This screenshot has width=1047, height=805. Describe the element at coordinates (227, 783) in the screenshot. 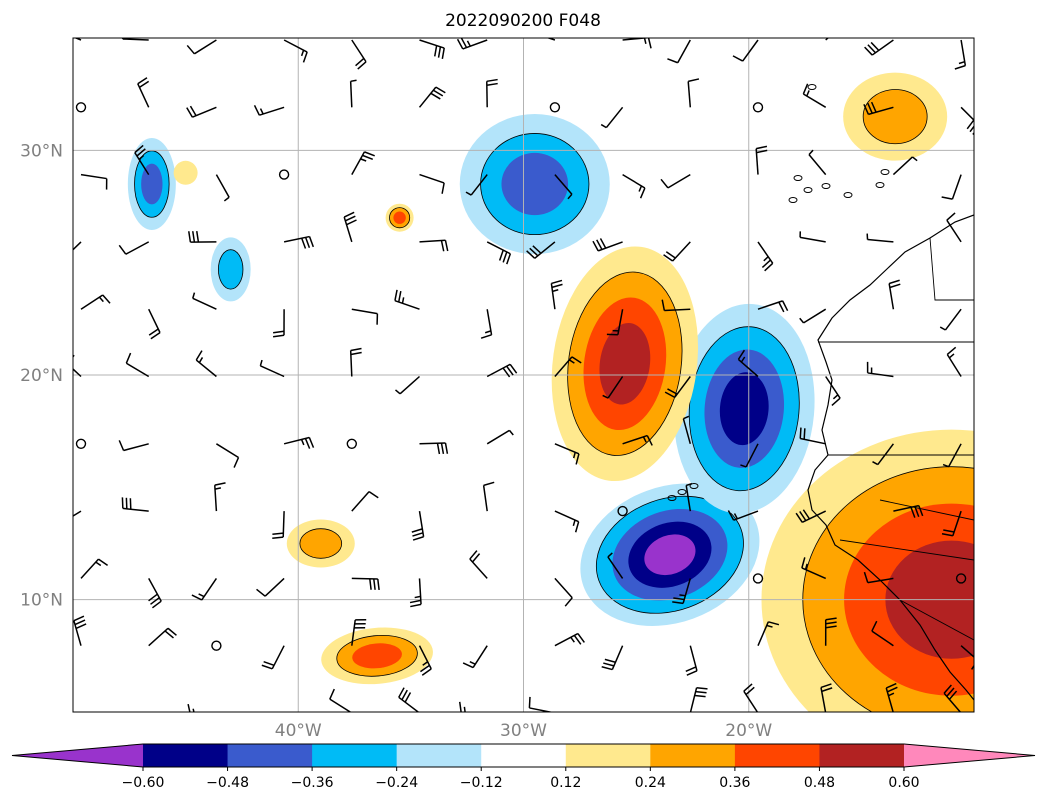

I see `colorbar-tick-label: −0.48` at that location.